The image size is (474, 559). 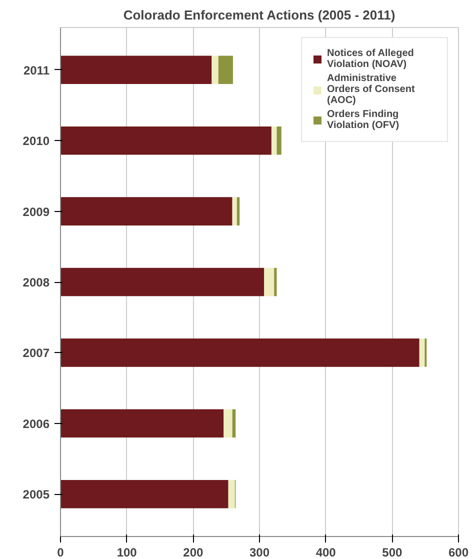 I want to click on y-tick-label: 2008, so click(x=36, y=283).